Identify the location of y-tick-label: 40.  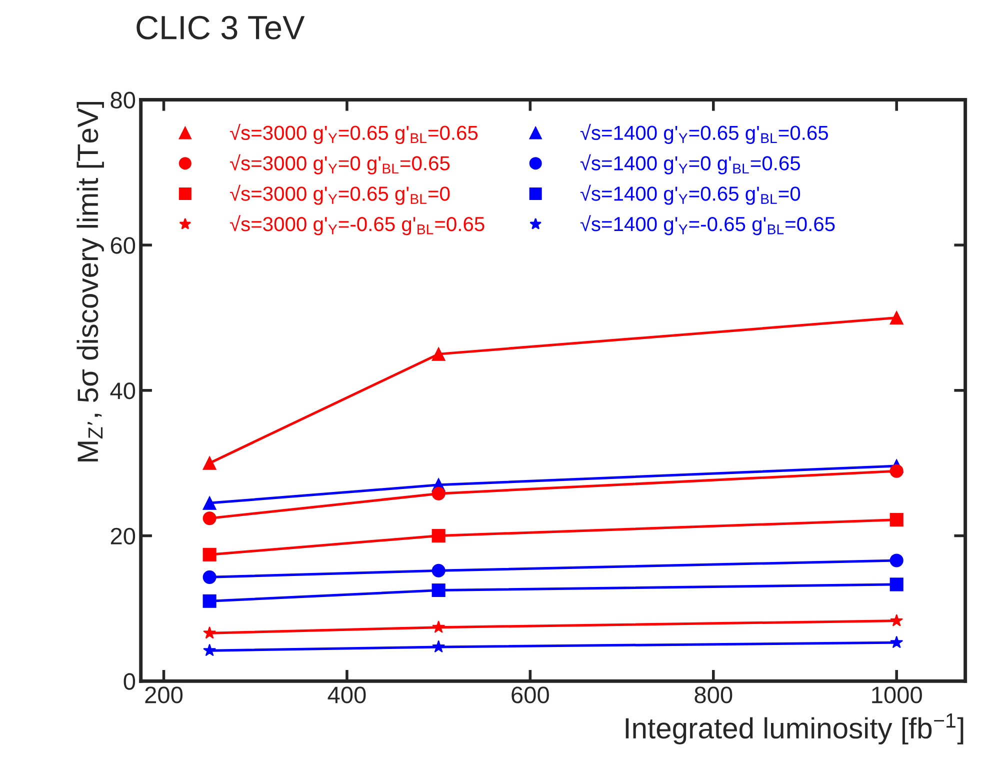
(123, 391).